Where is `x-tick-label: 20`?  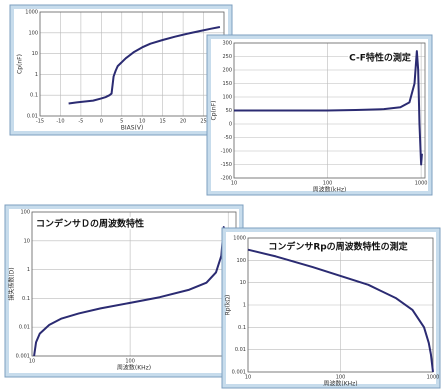
x-tick-label: 20 is located at coordinates (183, 122).